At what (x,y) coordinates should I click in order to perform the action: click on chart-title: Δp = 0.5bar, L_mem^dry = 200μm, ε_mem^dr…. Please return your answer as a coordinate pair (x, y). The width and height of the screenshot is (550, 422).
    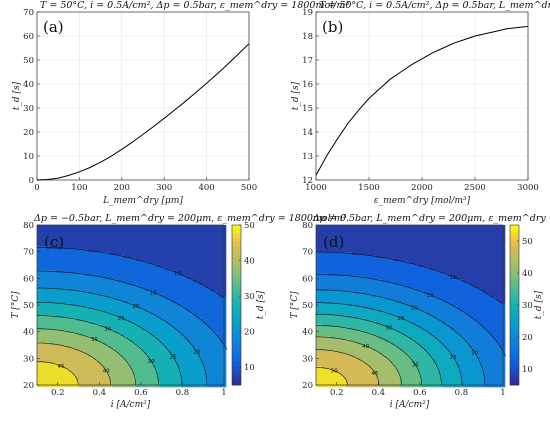
    Looking at the image, I should click on (431, 218).